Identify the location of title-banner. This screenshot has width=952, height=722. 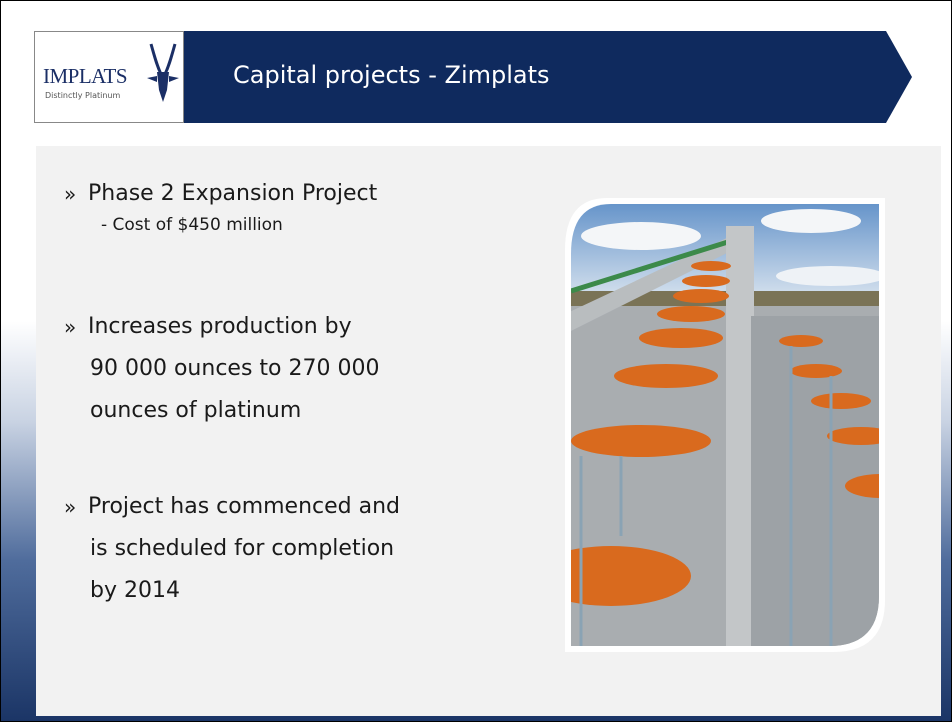
(548, 77).